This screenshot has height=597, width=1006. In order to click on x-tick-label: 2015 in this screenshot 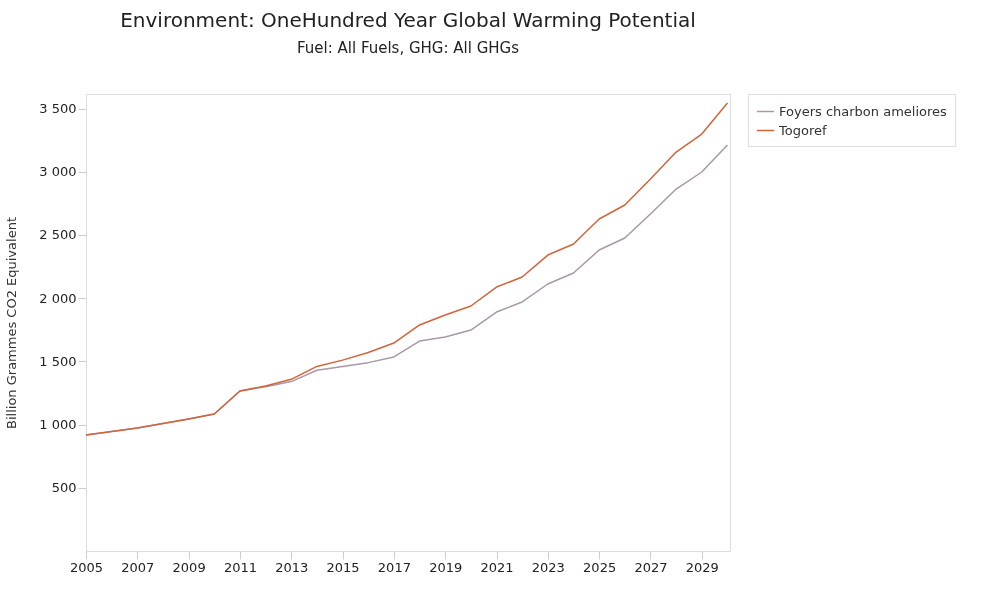, I will do `click(343, 567)`.